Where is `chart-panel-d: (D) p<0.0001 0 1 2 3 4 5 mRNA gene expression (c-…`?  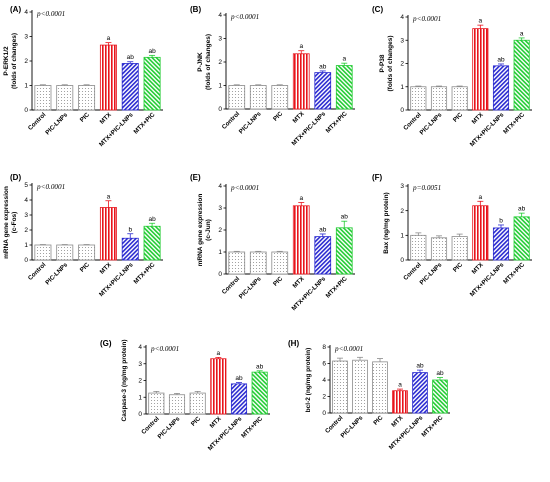
chart-panel-d: (D) p<0.0001 0 1 2 3 4 5 mRNA gene expression (c-… is located at coordinates (83, 235).